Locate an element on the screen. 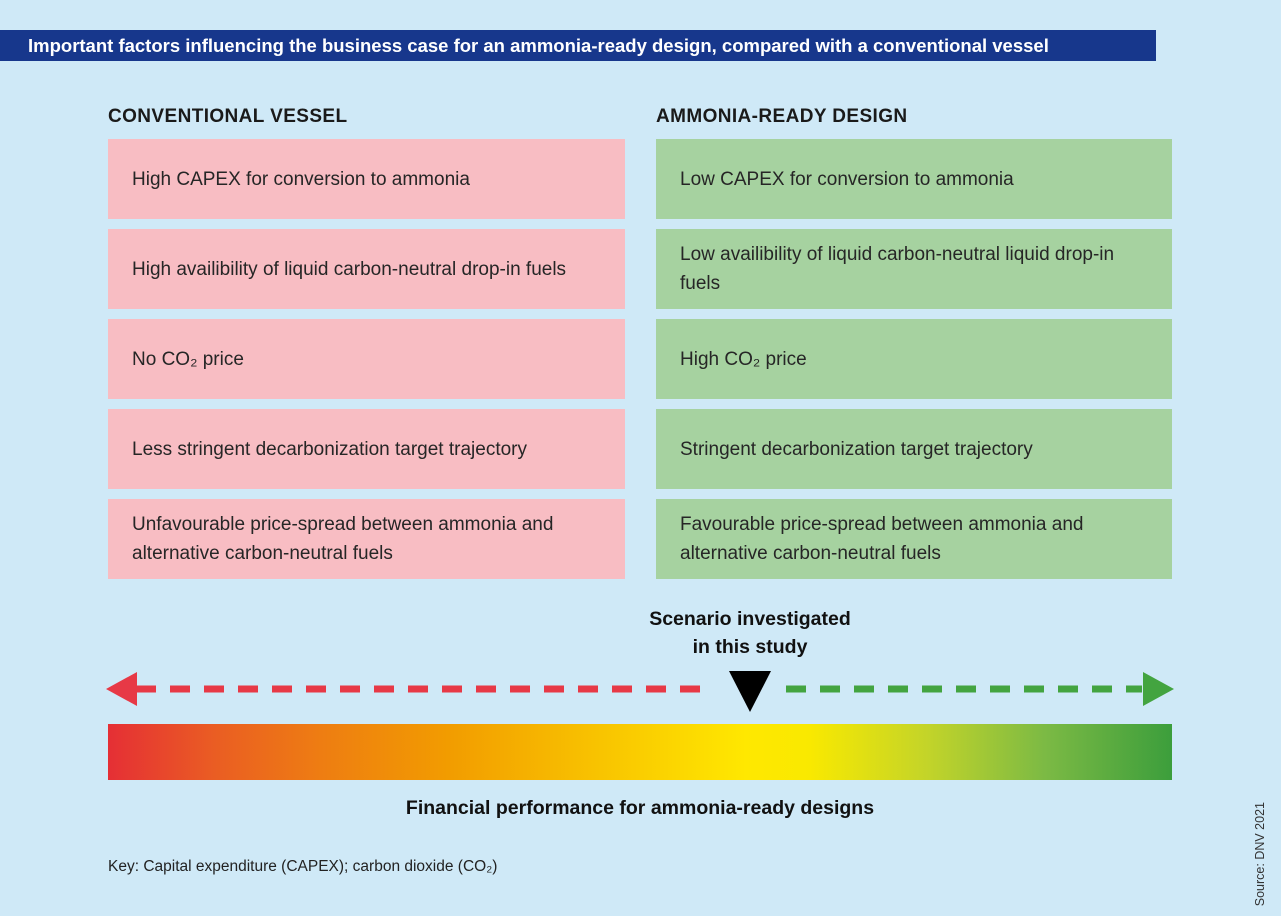 The height and width of the screenshot is (916, 1281). factor-box-conventional-co2-price: No CO₂ price is located at coordinates (366, 359).